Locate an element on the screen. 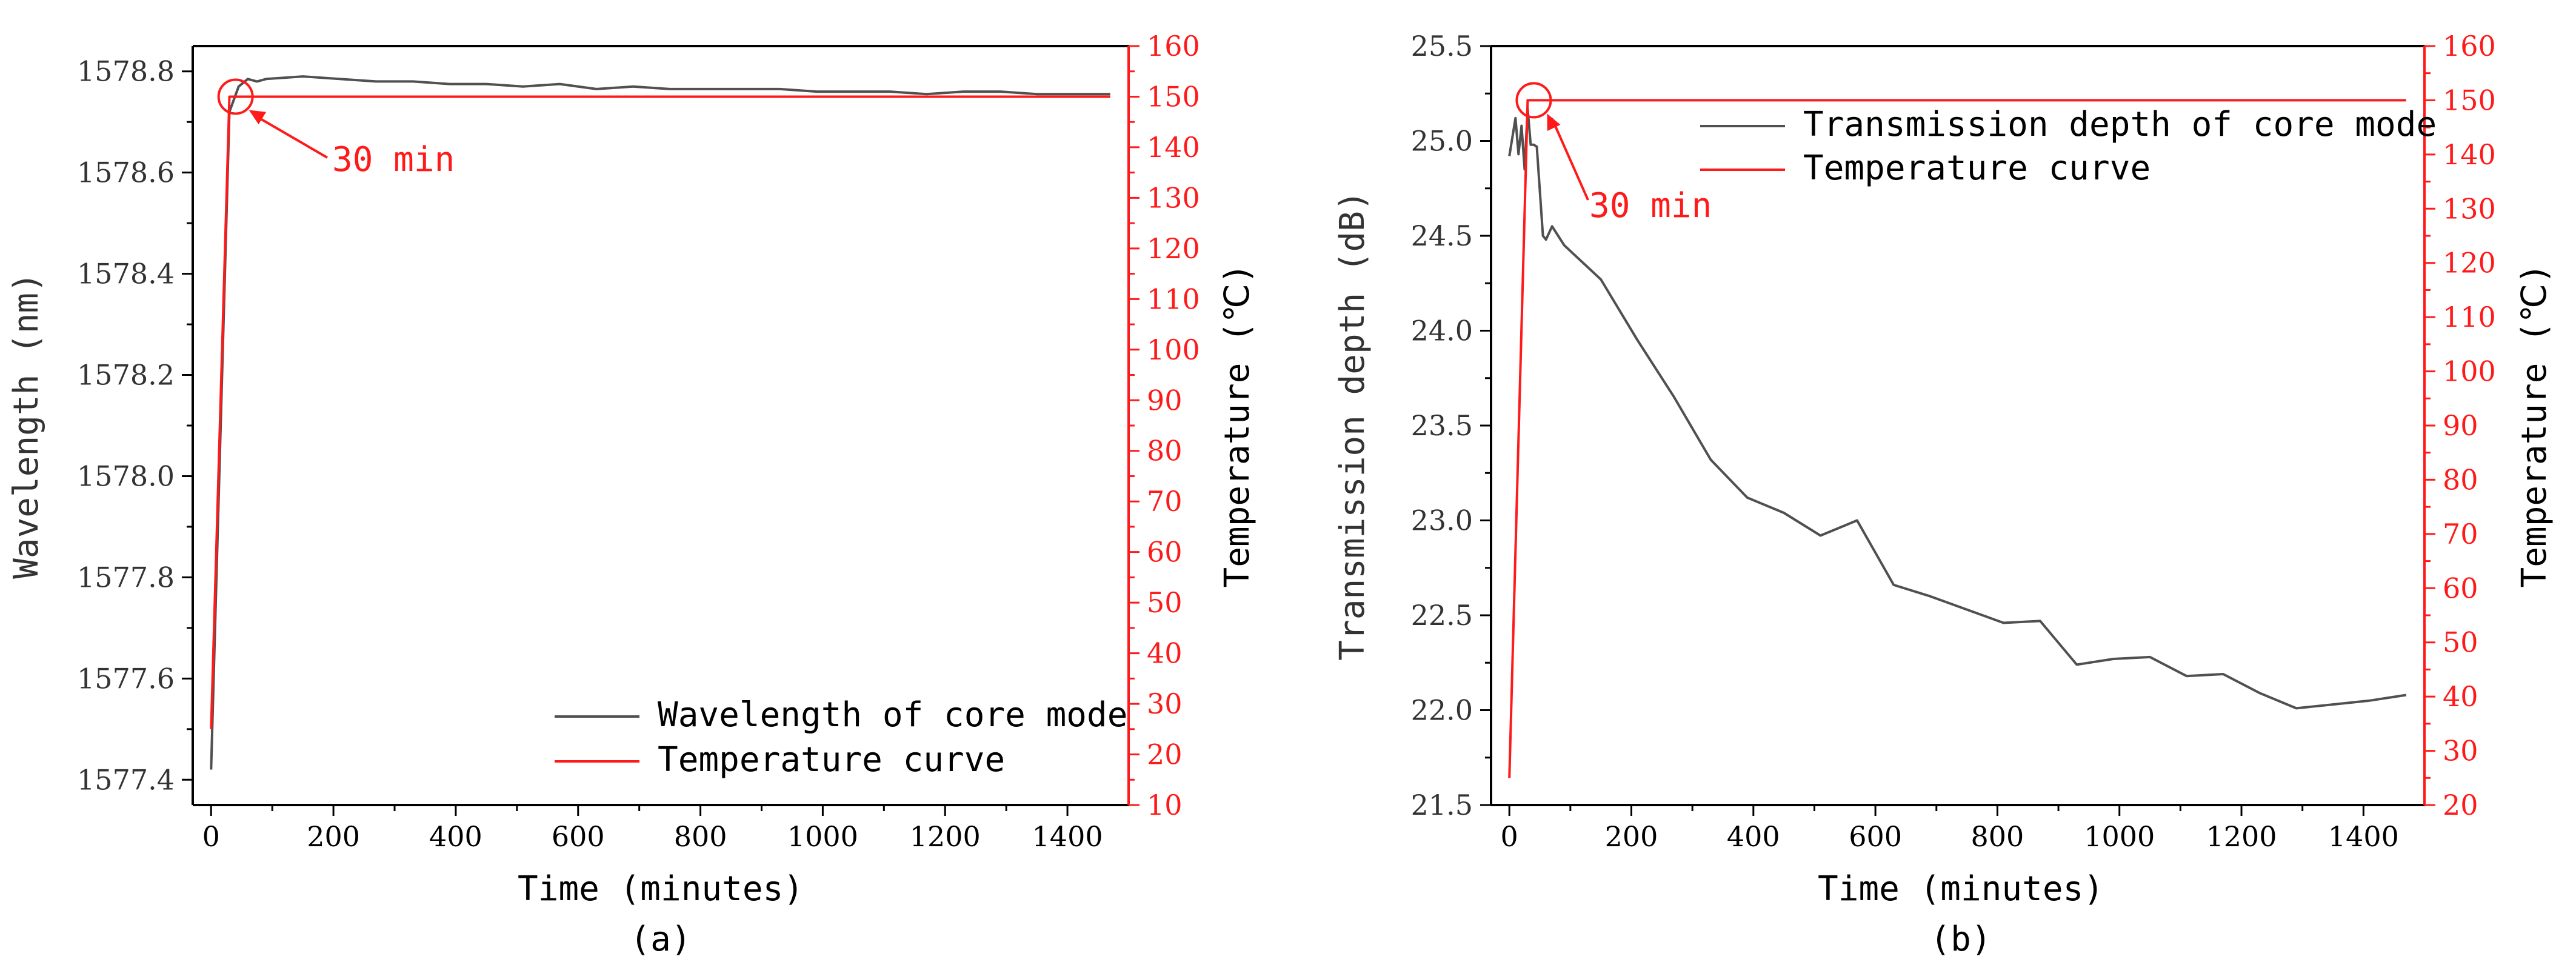  y-tick-label: 1577.8 is located at coordinates (126, 577).